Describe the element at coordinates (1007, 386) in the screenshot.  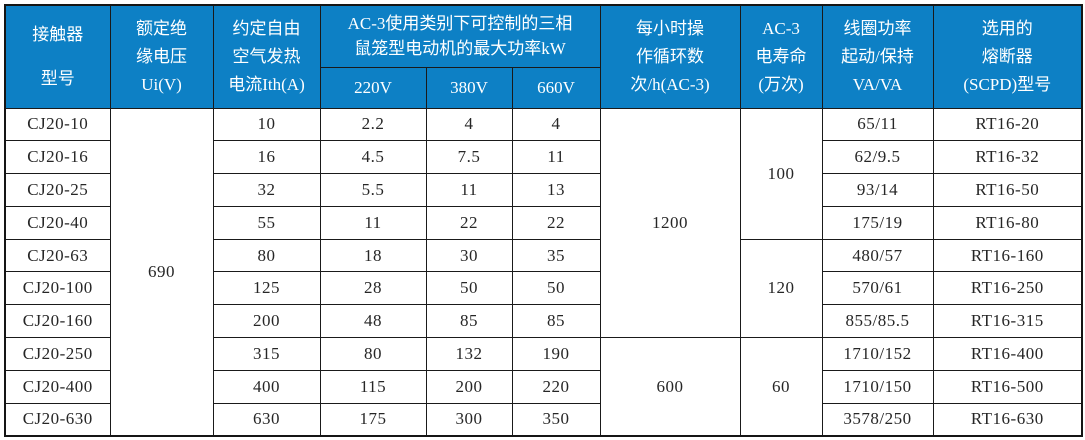
I see `fuse-cell: RT16-500` at that location.